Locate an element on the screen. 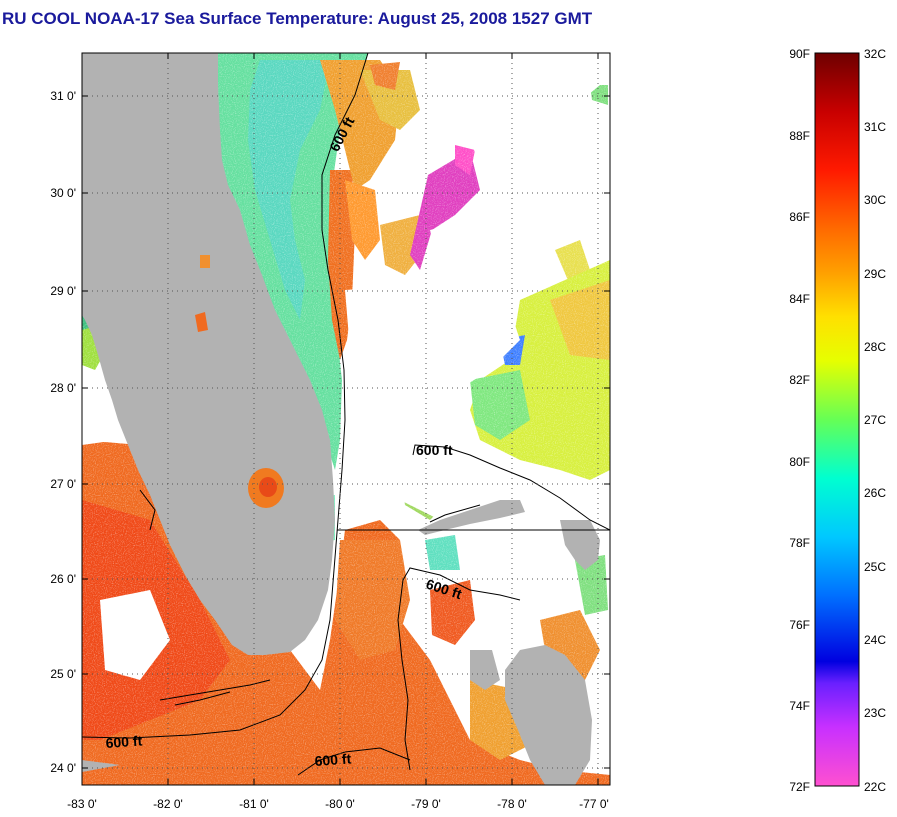 This screenshot has height=817, width=897. coastline-details is located at coordinates (310, 597).